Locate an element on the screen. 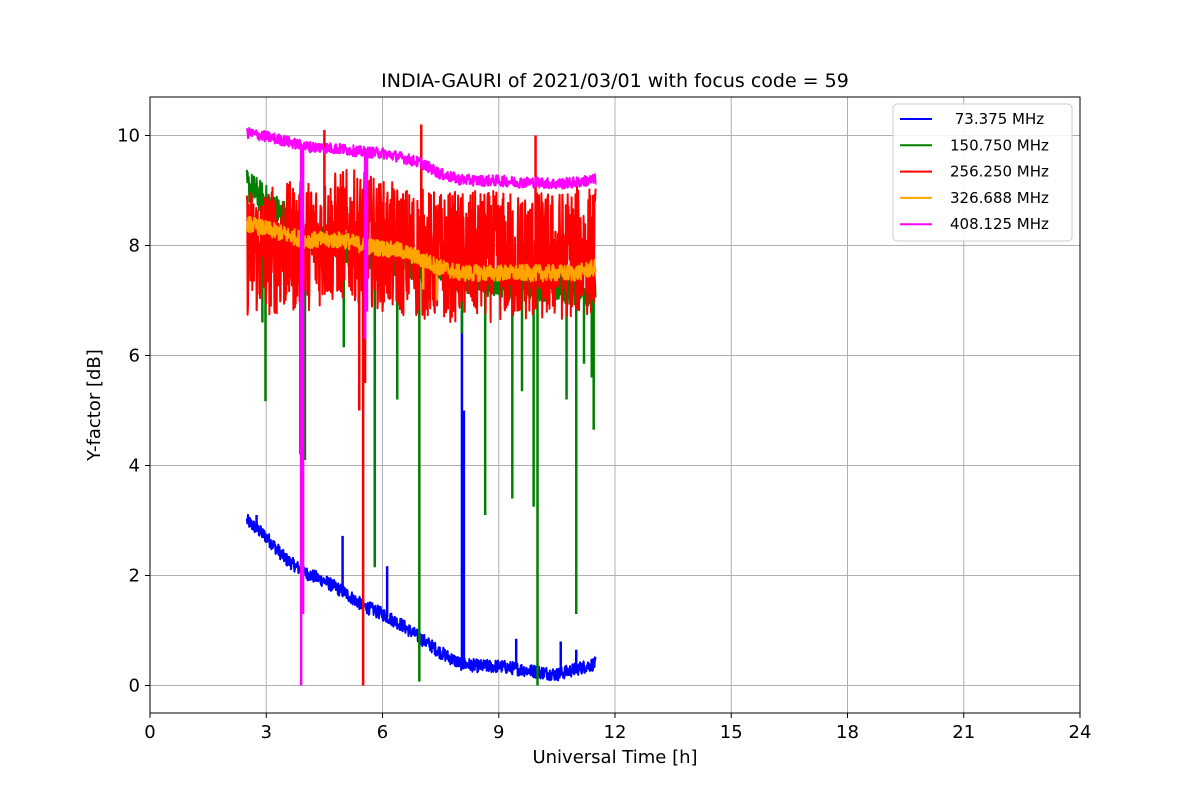 The height and width of the screenshot is (800, 1200). y-tick-label: 8 is located at coordinates (134, 246).